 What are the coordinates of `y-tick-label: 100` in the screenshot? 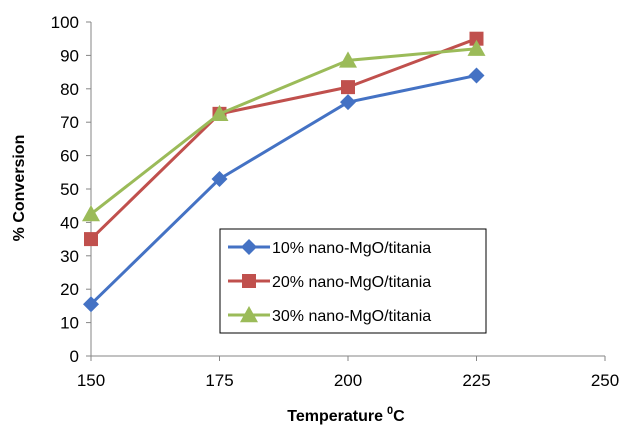 It's located at (65, 22).